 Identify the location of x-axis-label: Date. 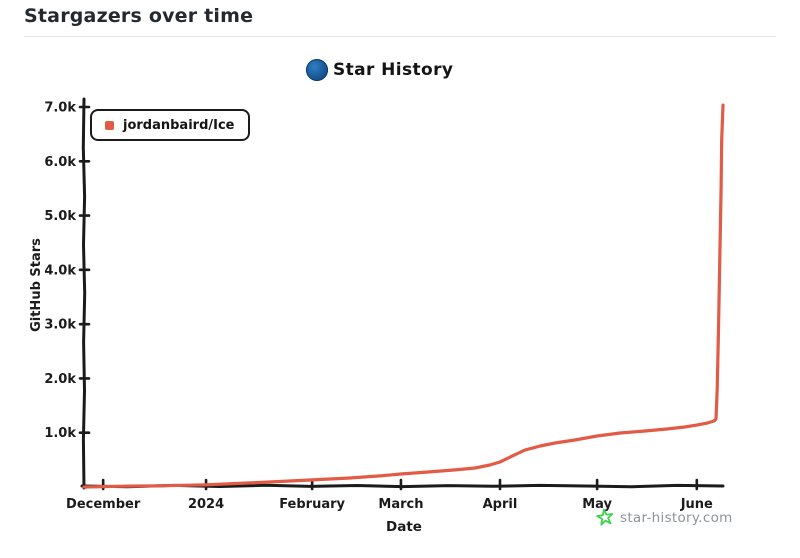
(404, 527).